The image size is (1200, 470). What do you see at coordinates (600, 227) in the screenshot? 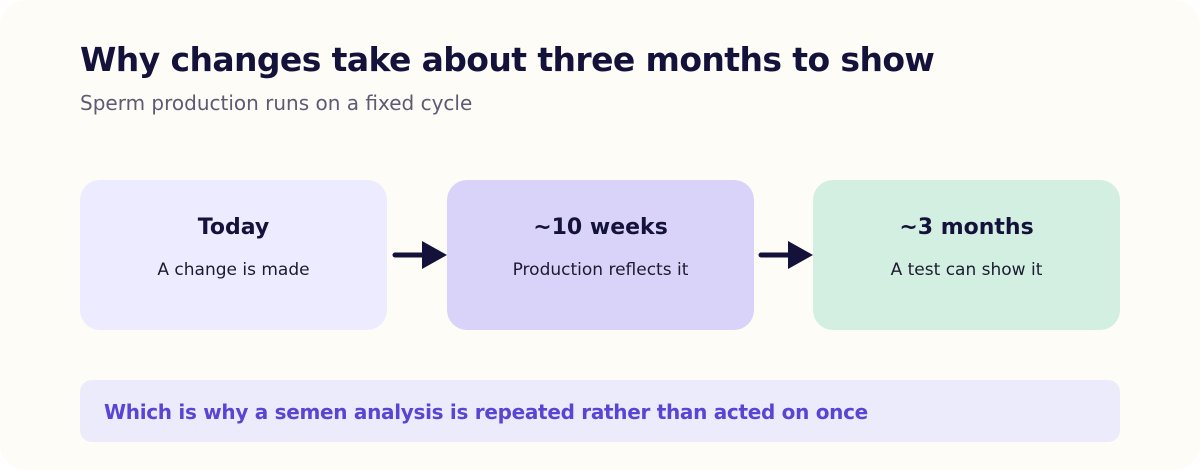
I see `step-label: ~10 weeks` at bounding box center [600, 227].